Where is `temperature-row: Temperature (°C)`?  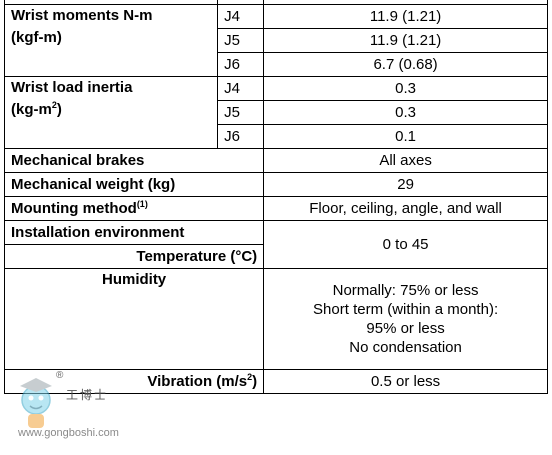 temperature-row: Temperature (°C) is located at coordinates (275, 256).